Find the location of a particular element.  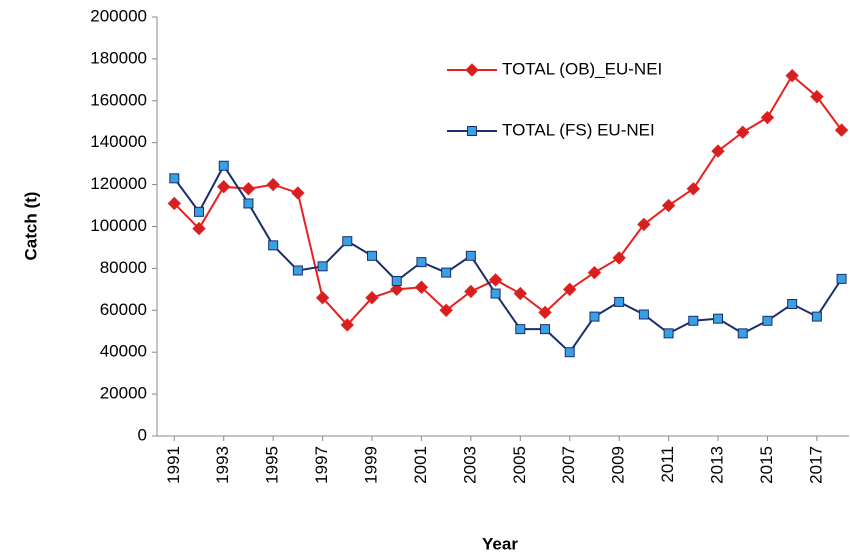

y-tick-label: 60000 is located at coordinates (123, 309).